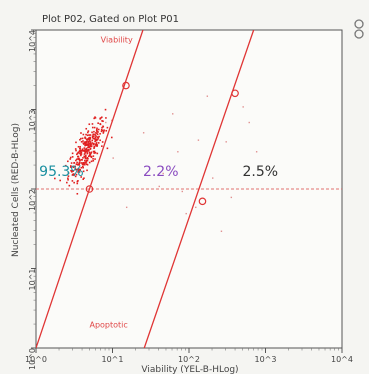 Image resolution: width=369 pixels, height=374 pixels. What do you see at coordinates (110, 19) in the screenshot?
I see `plot-title: Plot P02, Gated on Plot P01` at bounding box center [110, 19].